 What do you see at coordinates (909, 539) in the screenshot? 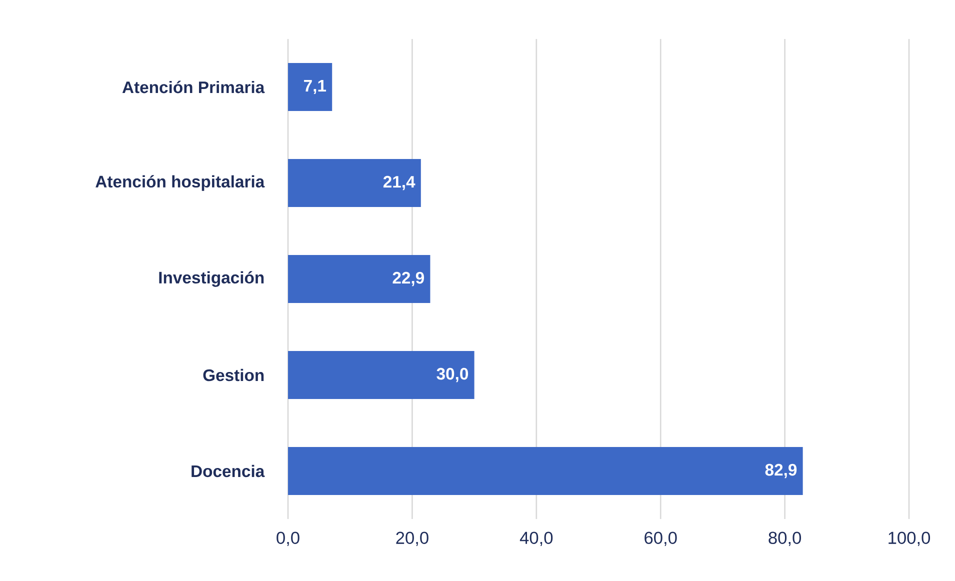
I see `x-tick-label: 100,0` at bounding box center [909, 539].